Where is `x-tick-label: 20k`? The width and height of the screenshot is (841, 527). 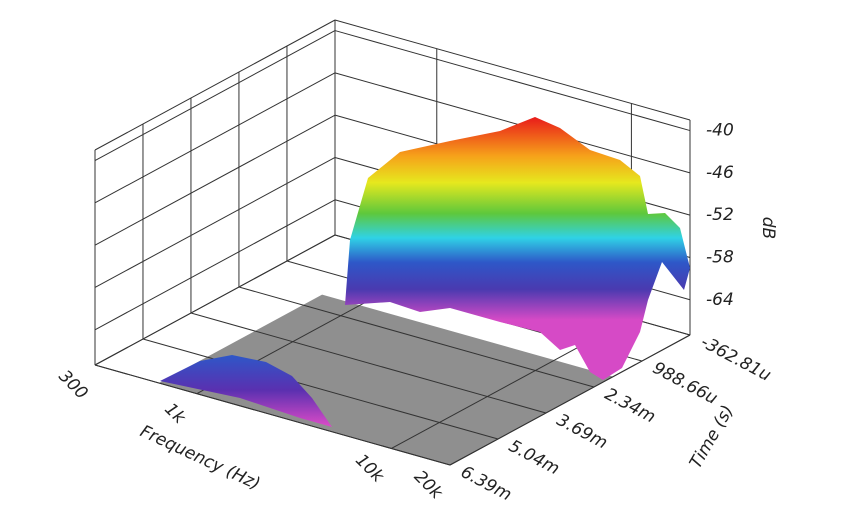
x-tick-label: 20k is located at coordinates (428, 485).